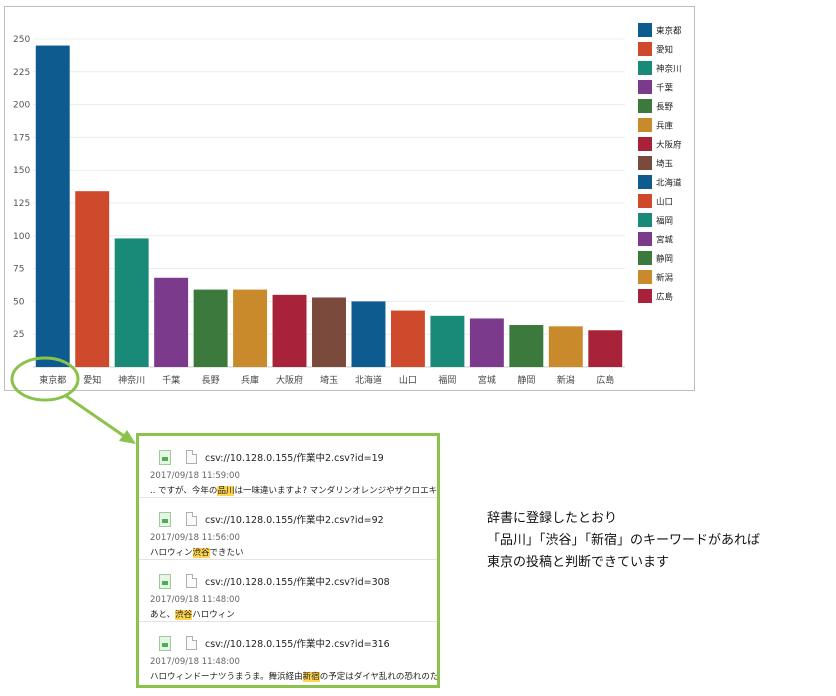 This screenshot has width=836, height=696. I want to click on result-link: csv://10.128.0.155/作業中2.csv?id=316, so click(297, 644).